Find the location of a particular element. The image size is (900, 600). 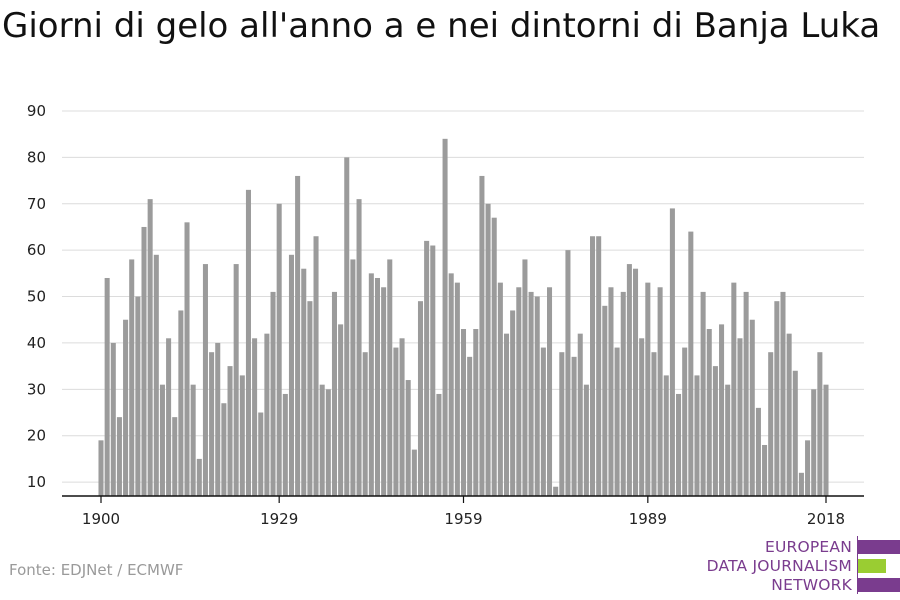

y-tick-label: 70 is located at coordinates (36, 204).